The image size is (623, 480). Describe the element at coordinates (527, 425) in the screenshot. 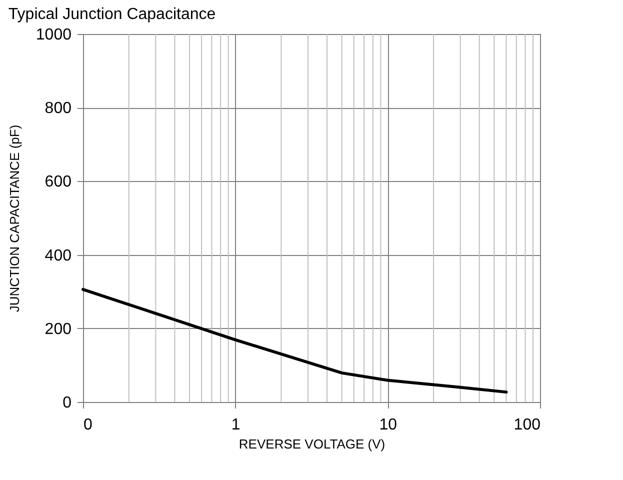

I see `x-tick-label: 100` at that location.